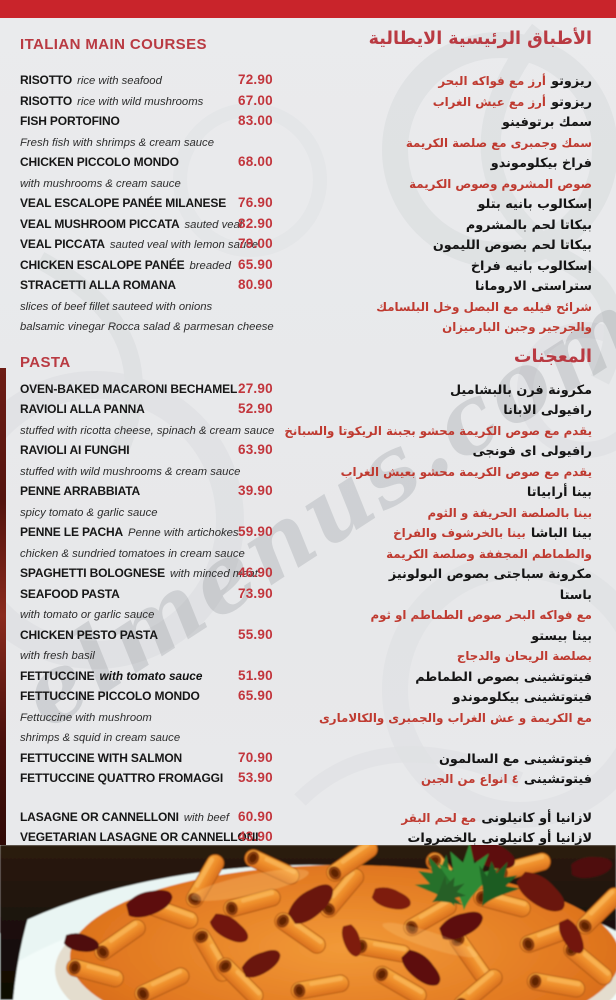  I want to click on item-arabic: ستراستى الارومانا, so click(533, 286).